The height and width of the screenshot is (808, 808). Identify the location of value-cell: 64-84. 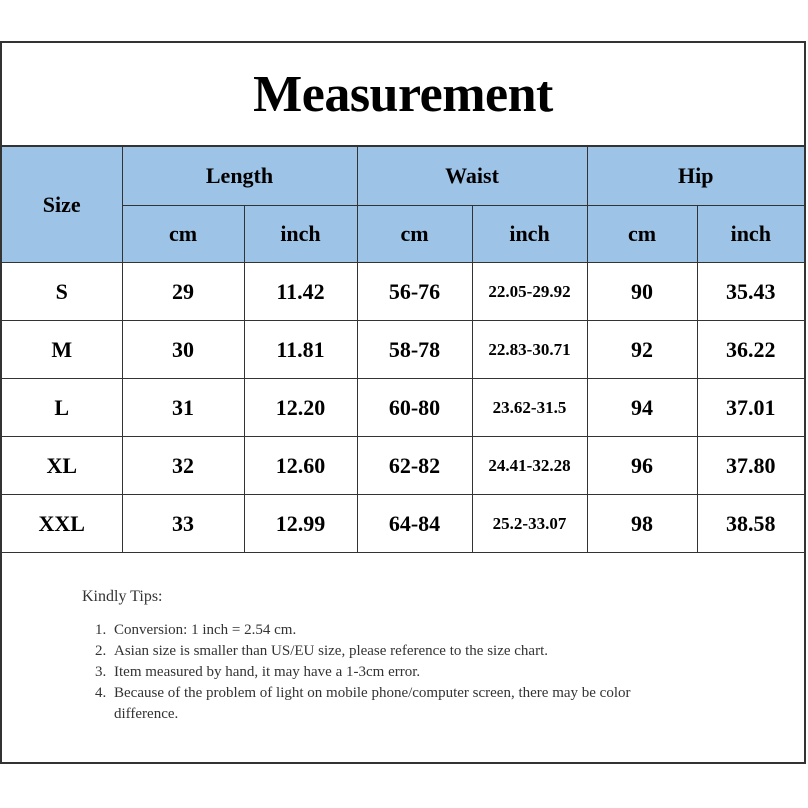
(414, 523).